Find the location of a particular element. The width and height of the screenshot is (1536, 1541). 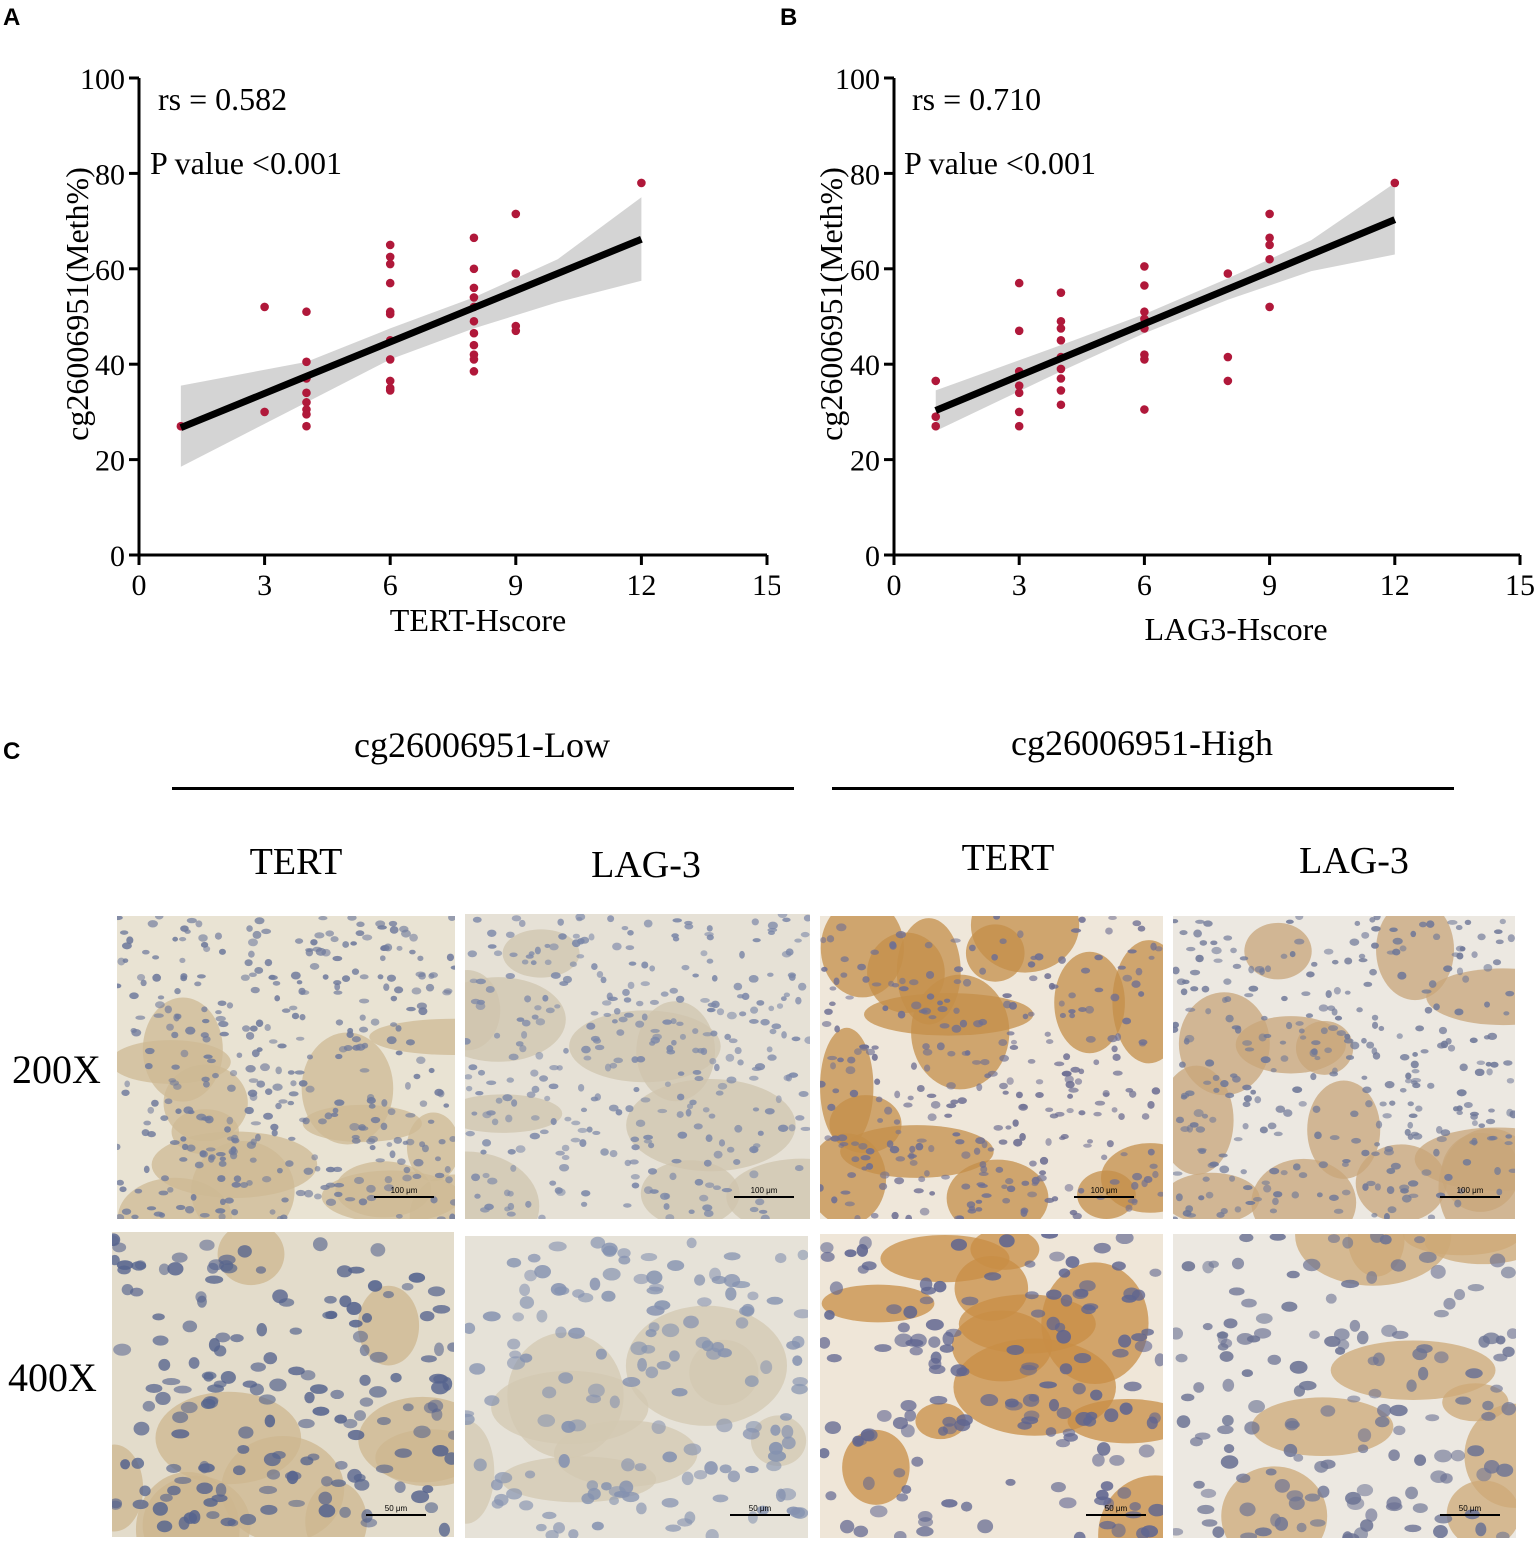

x-tick-label: 9 is located at coordinates (515, 585).